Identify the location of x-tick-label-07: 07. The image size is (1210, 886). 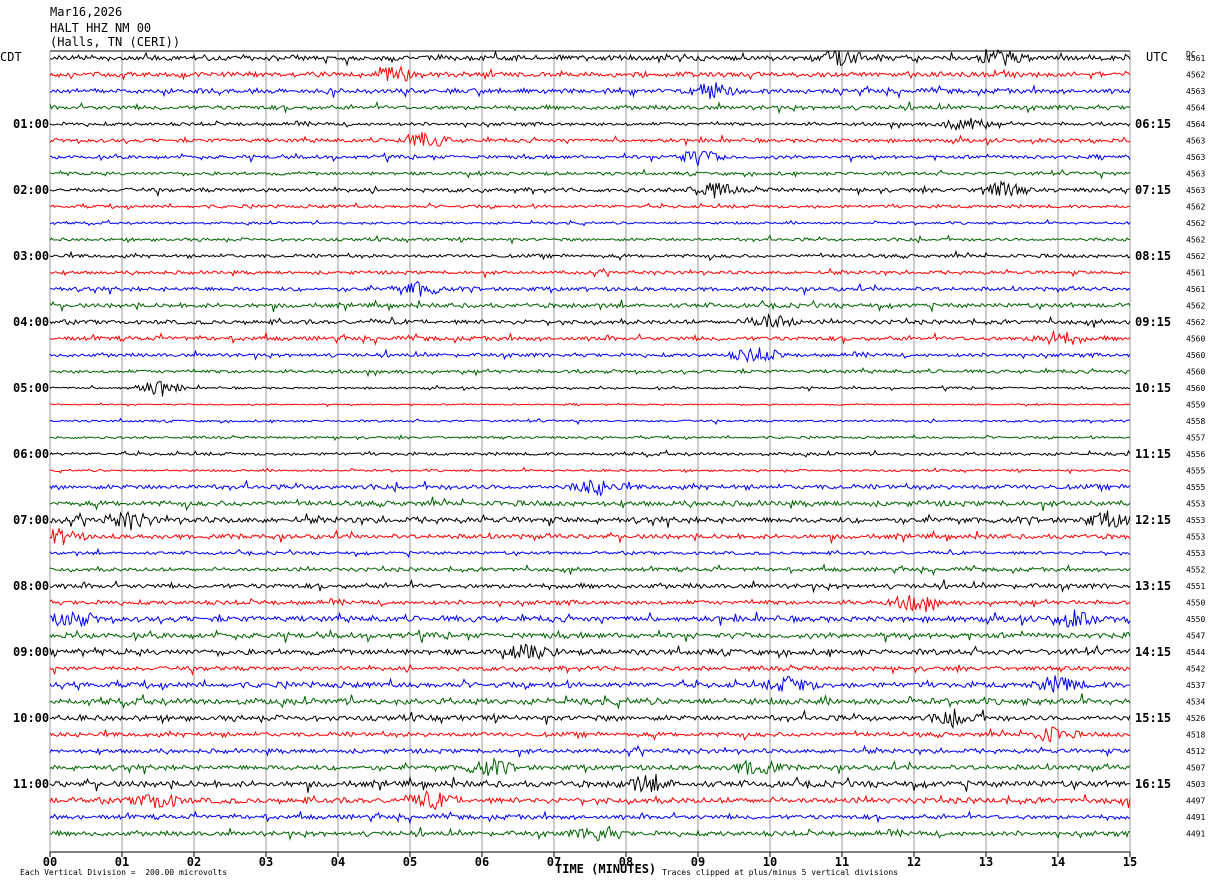
(554, 862).